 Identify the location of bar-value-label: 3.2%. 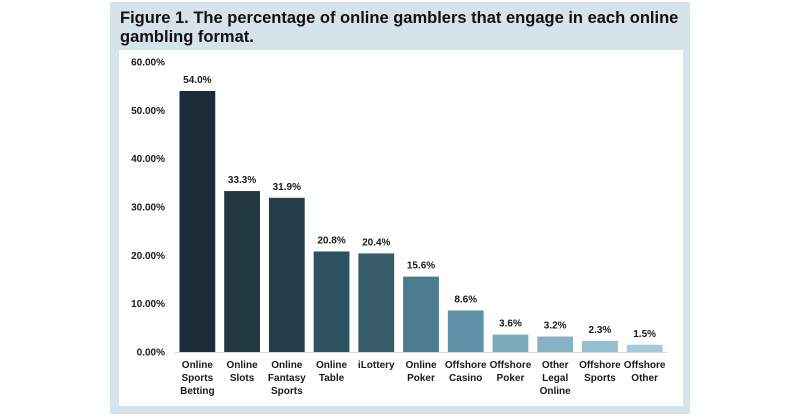
(555, 326).